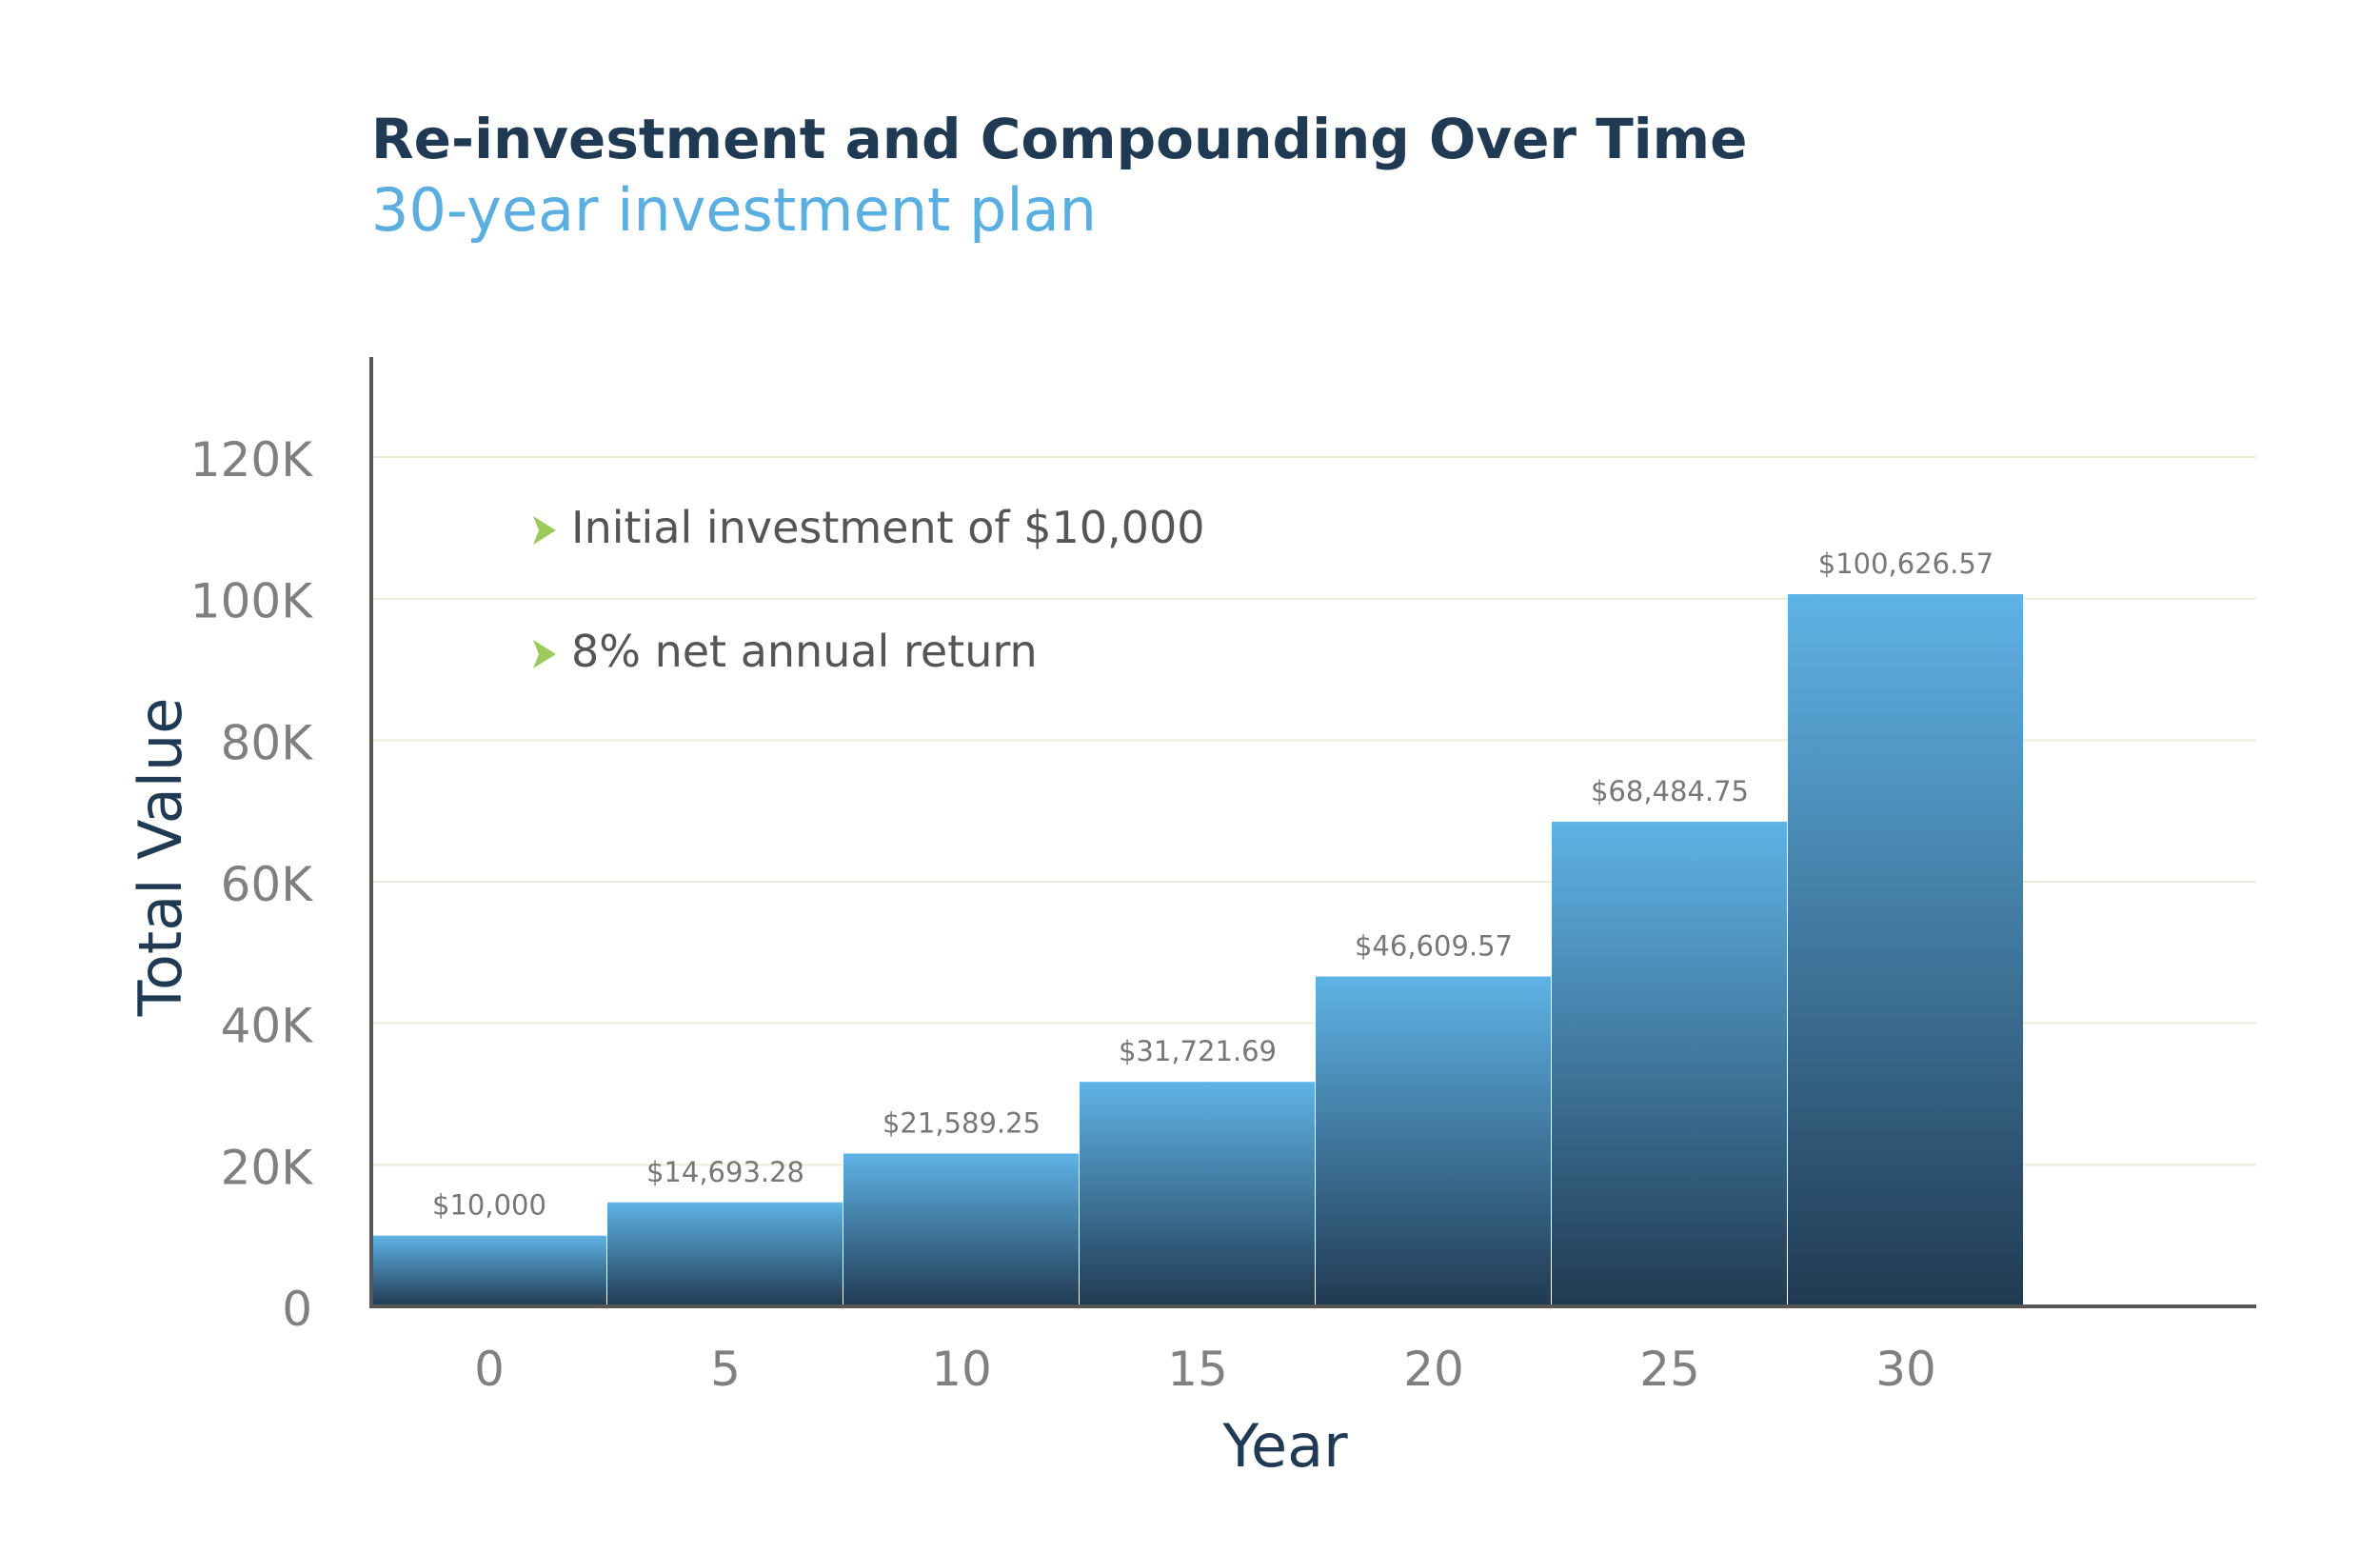 The width and height of the screenshot is (2380, 1553). Describe the element at coordinates (1670, 791) in the screenshot. I see `data-label: $68,484.75` at that location.